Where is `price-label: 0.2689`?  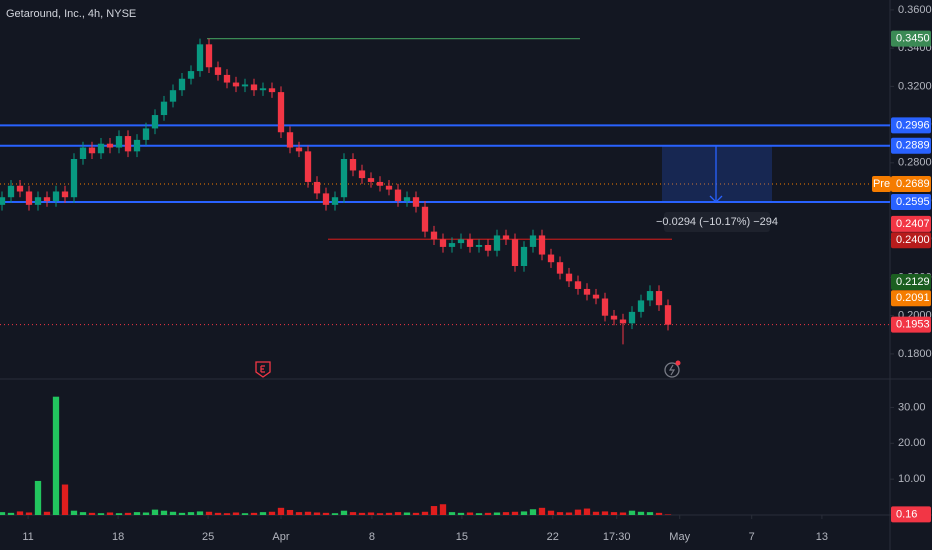
price-label: 0.2689 is located at coordinates (913, 184).